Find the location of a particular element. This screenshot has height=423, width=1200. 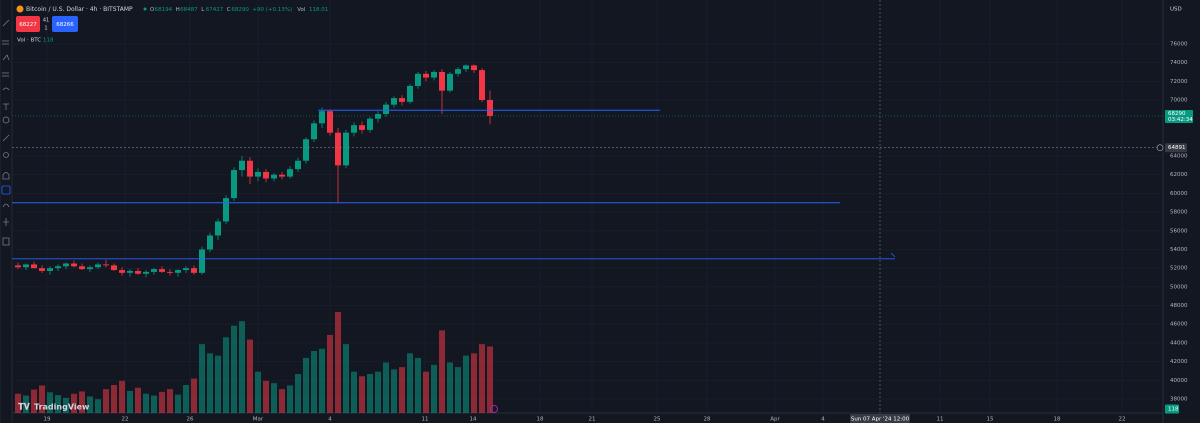

currency: USD is located at coordinates (1176, 10).